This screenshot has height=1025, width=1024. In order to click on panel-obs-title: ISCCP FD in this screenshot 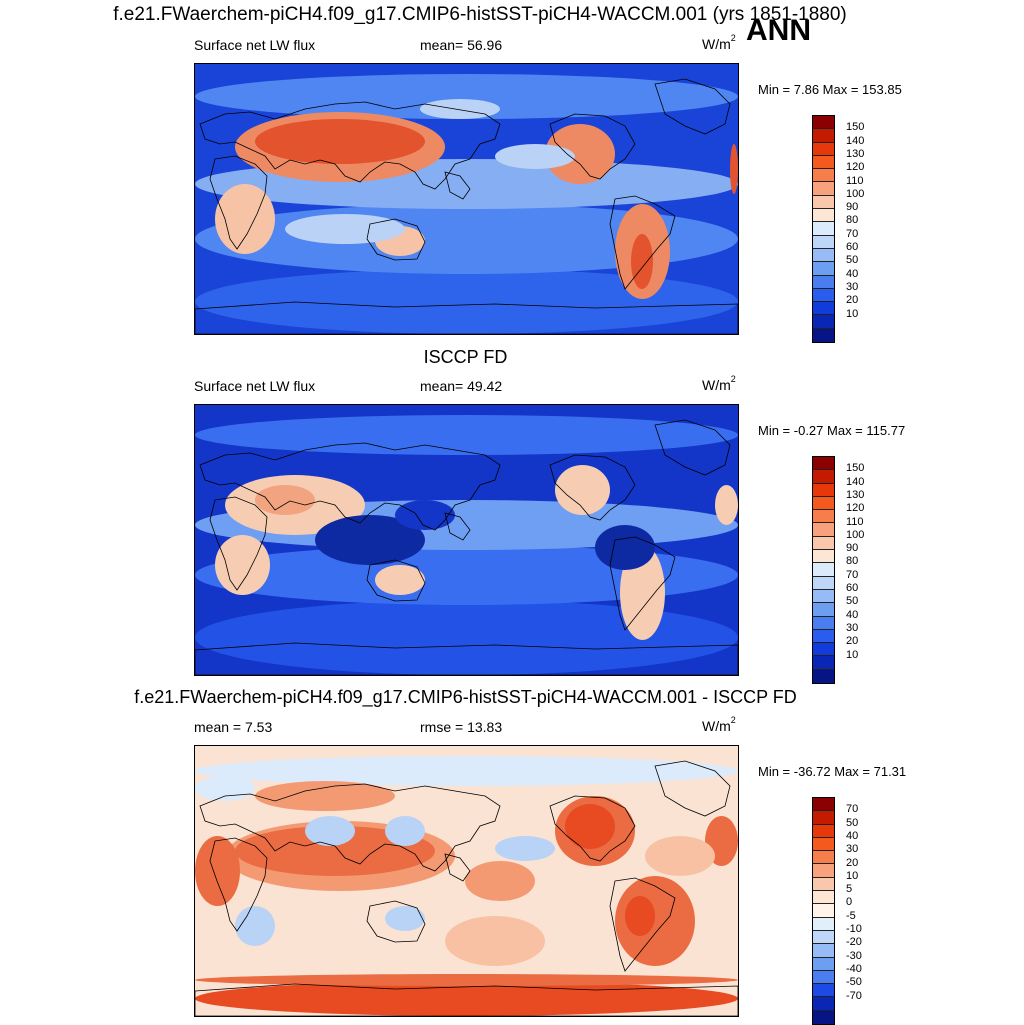, I will do `click(465, 357)`.